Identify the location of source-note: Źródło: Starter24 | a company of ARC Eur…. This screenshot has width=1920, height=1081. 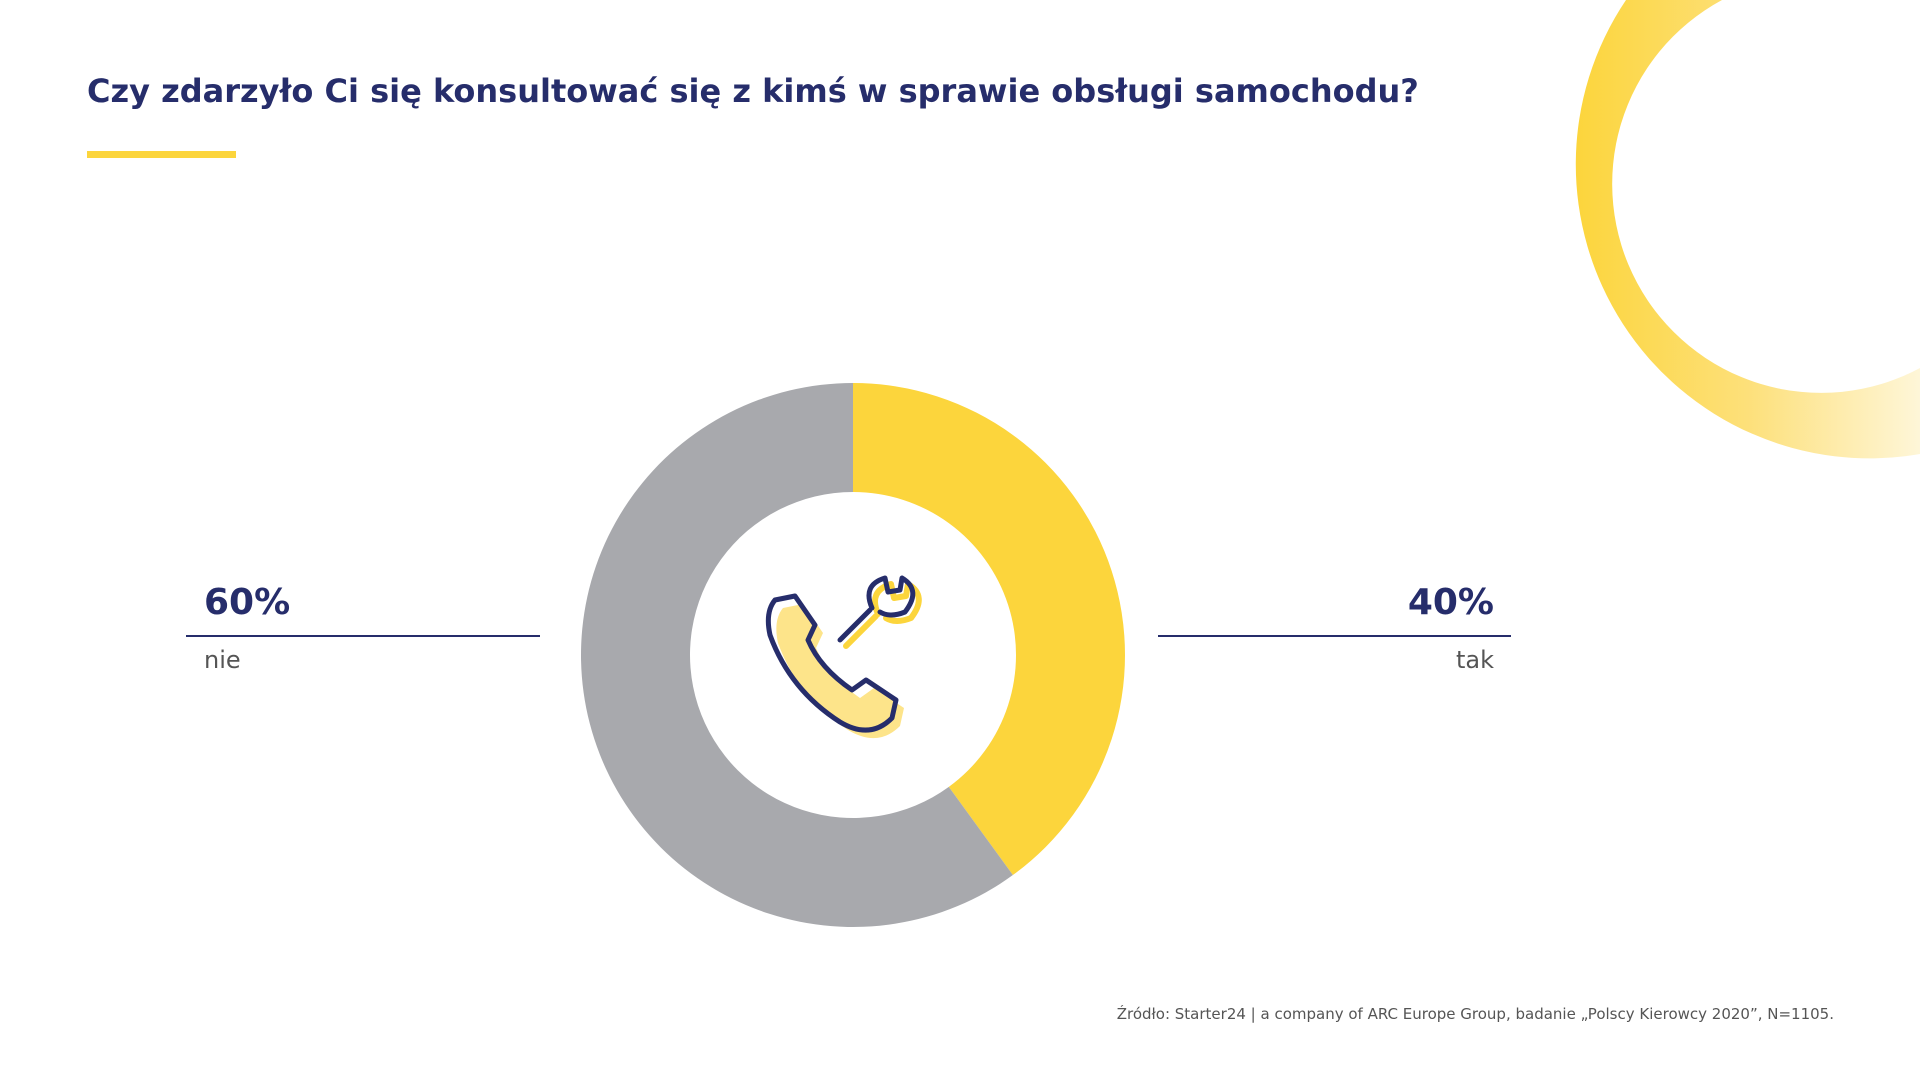
(1475, 1013).